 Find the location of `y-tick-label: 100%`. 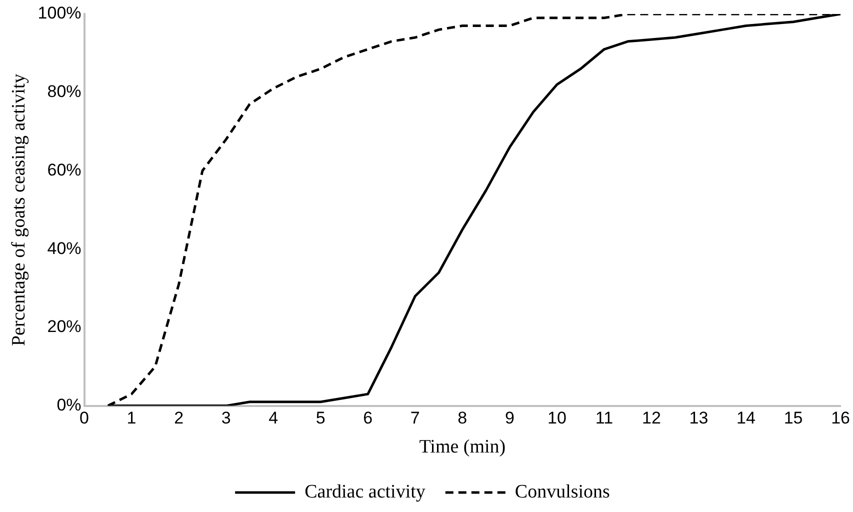

y-tick-label: 100% is located at coordinates (60, 13).